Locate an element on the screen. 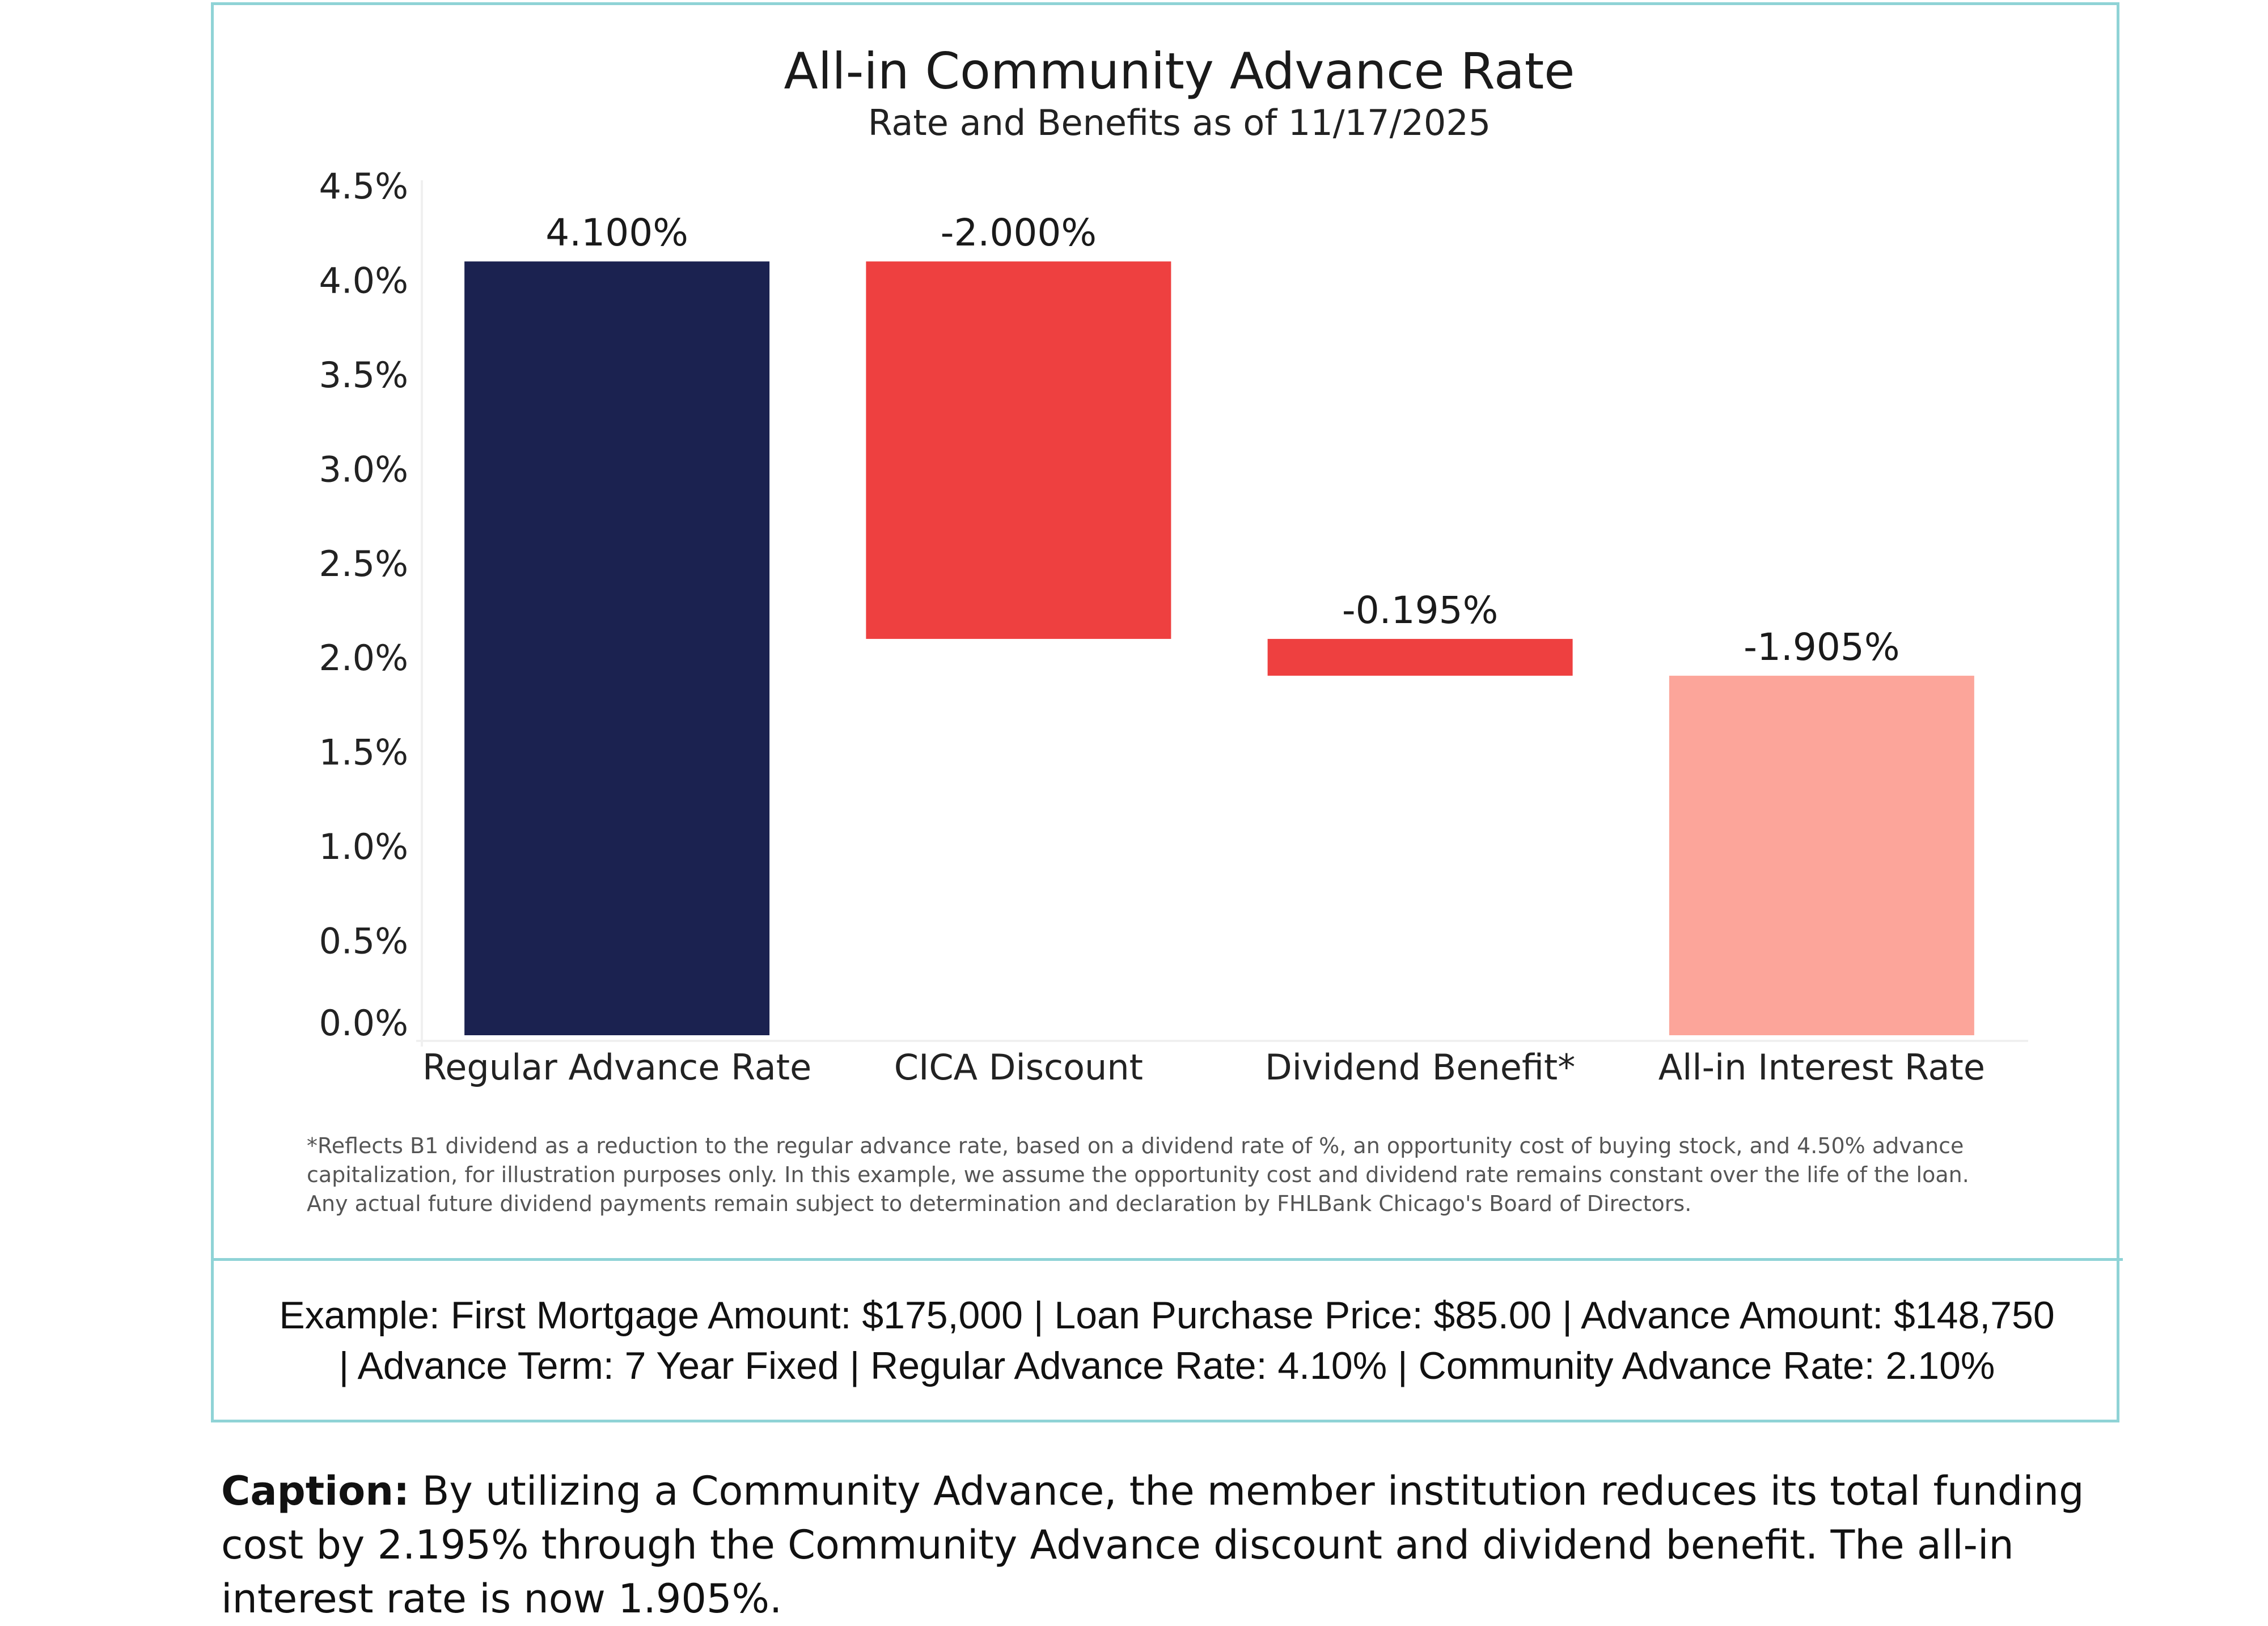  data-label: -0.195% is located at coordinates (1420, 610).